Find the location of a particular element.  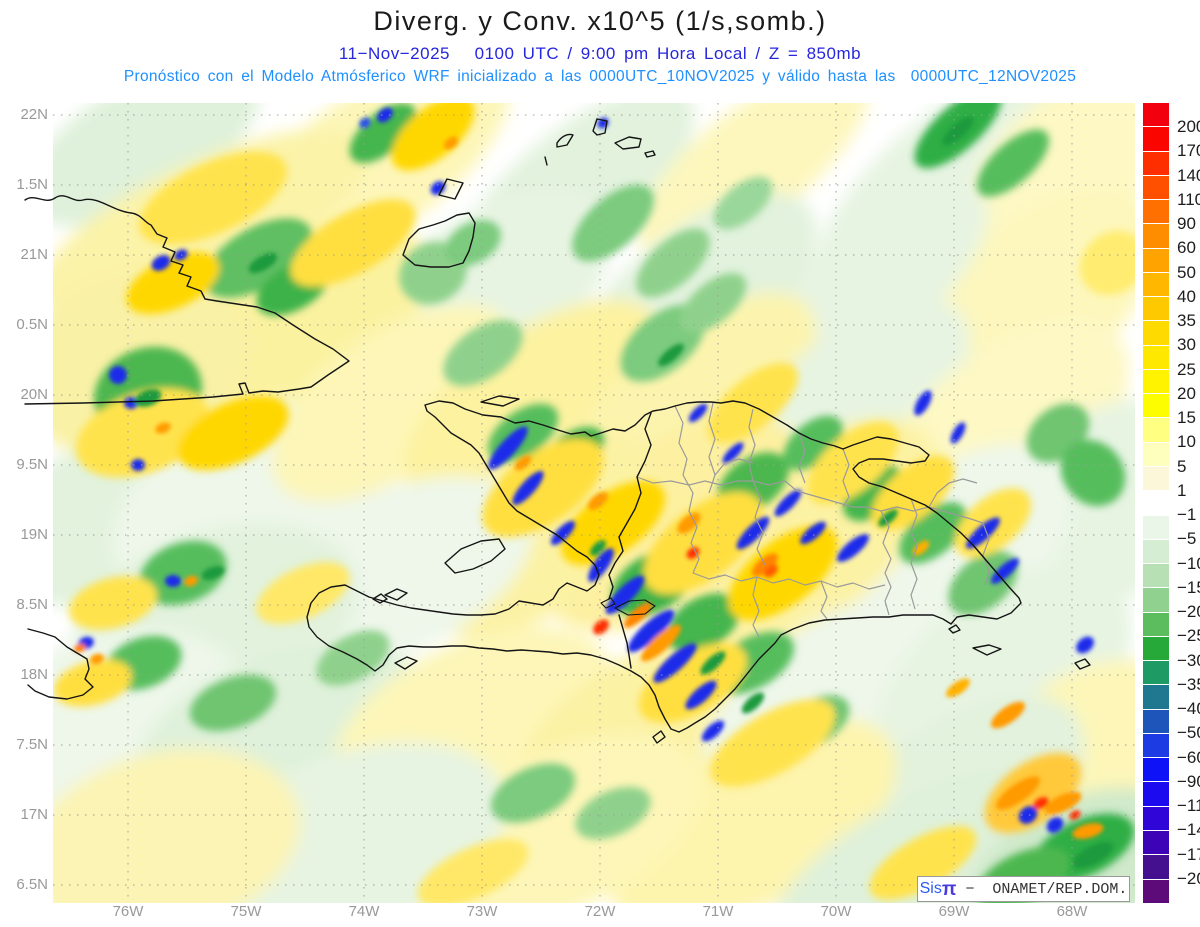

watermark: Sis π − ONAMET/REP.DOM. is located at coordinates (1023, 889).